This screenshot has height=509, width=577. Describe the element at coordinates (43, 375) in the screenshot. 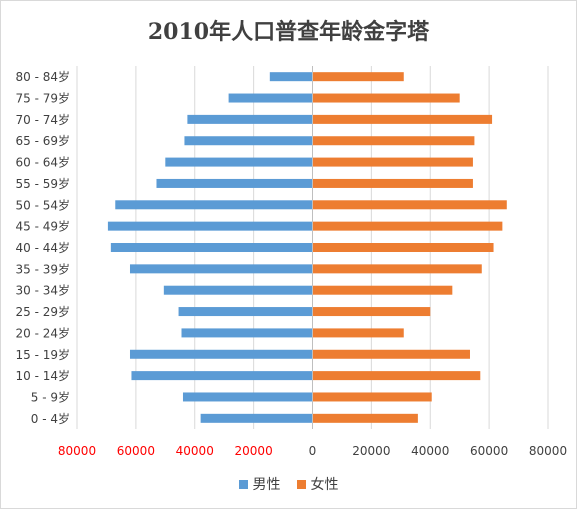

I see `category-label-2: 10 - 14岁` at that location.